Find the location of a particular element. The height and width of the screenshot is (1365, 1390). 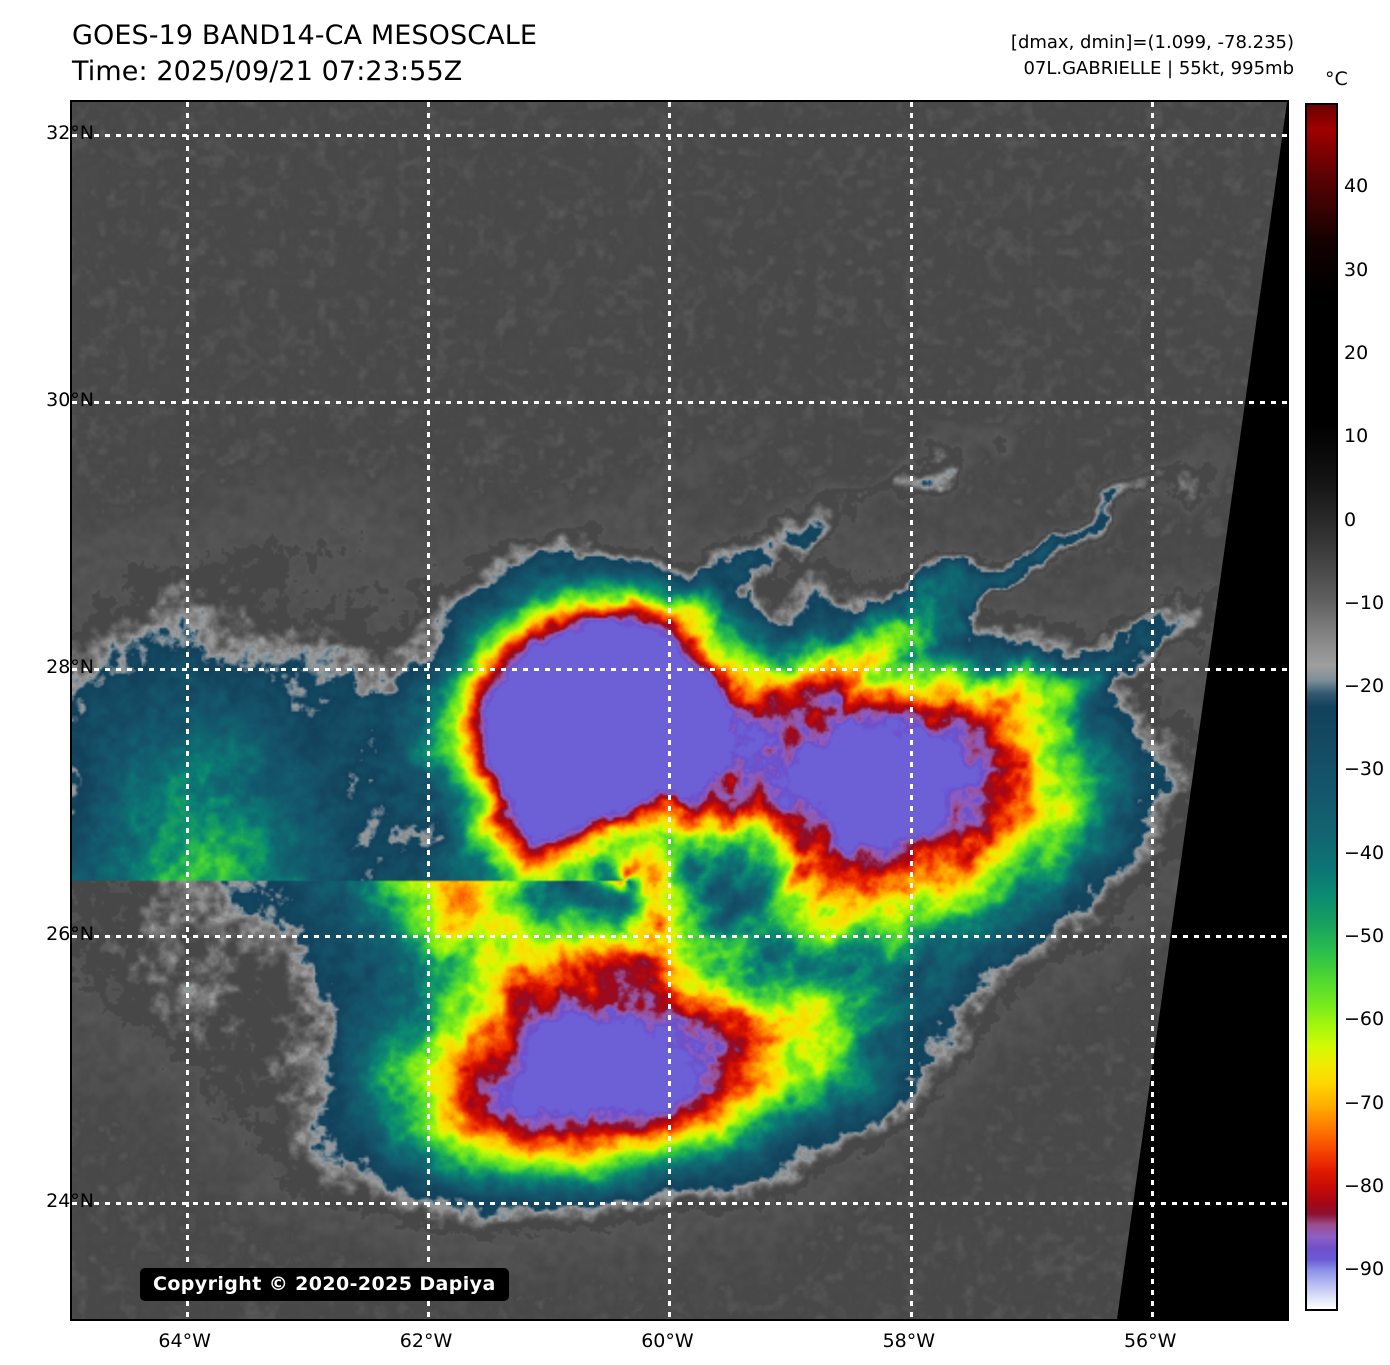

lon-tick-2: 60°W is located at coordinates (667, 1341).